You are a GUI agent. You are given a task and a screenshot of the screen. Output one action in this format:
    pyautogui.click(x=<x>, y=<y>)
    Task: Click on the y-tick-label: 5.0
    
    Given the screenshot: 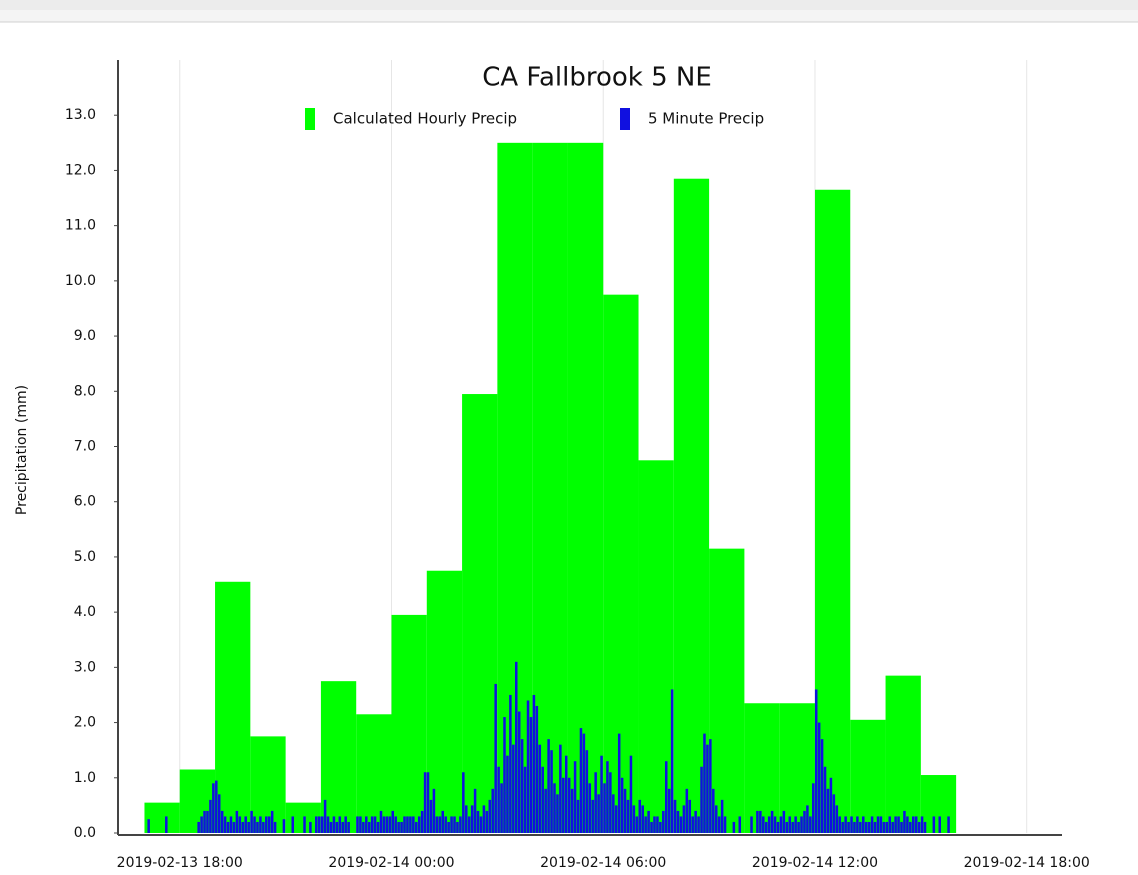 What is the action you would take?
    pyautogui.click(x=85, y=557)
    